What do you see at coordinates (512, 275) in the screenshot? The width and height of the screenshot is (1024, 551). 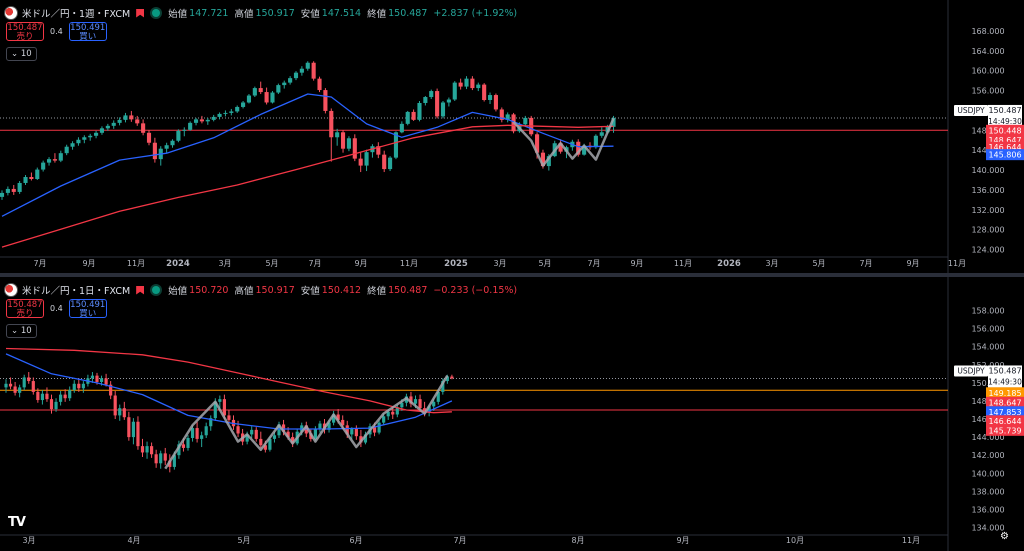 I see `pane-divider` at bounding box center [512, 275].